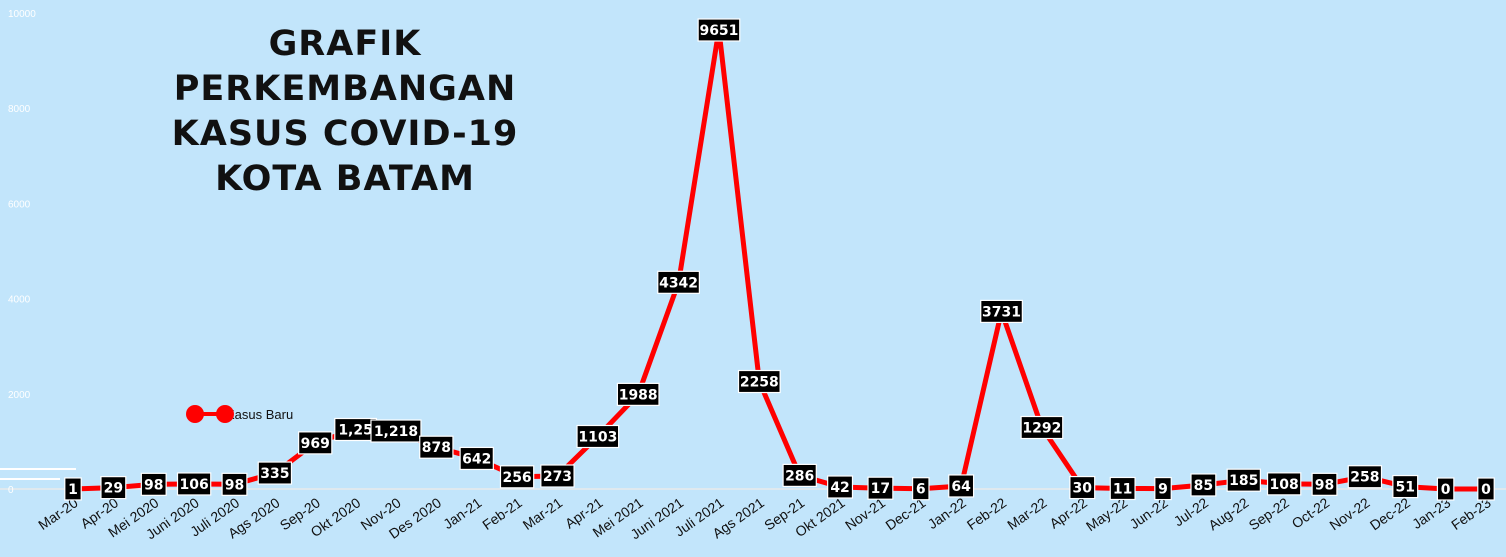 This screenshot has width=1506, height=557. I want to click on svg-text: 106, so click(193, 485).